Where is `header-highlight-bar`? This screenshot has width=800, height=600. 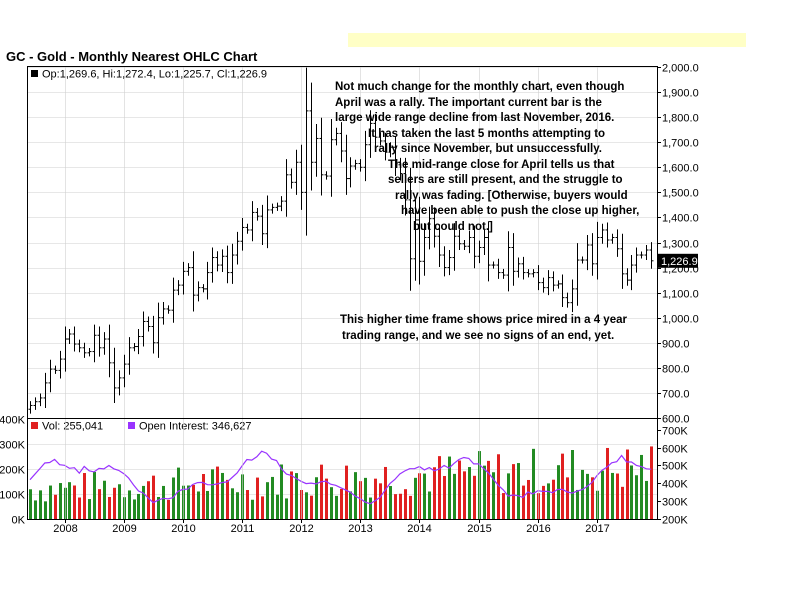
header-highlight-bar is located at coordinates (547, 40).